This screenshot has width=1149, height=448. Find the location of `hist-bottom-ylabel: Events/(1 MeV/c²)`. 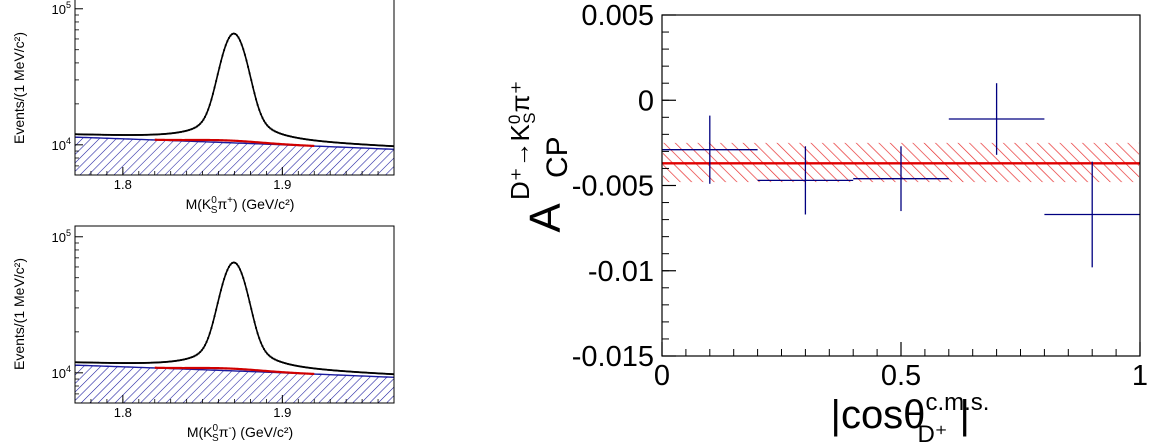

hist-bottom-ylabel: Events/(1 MeV/c²) is located at coordinates (19, 314).